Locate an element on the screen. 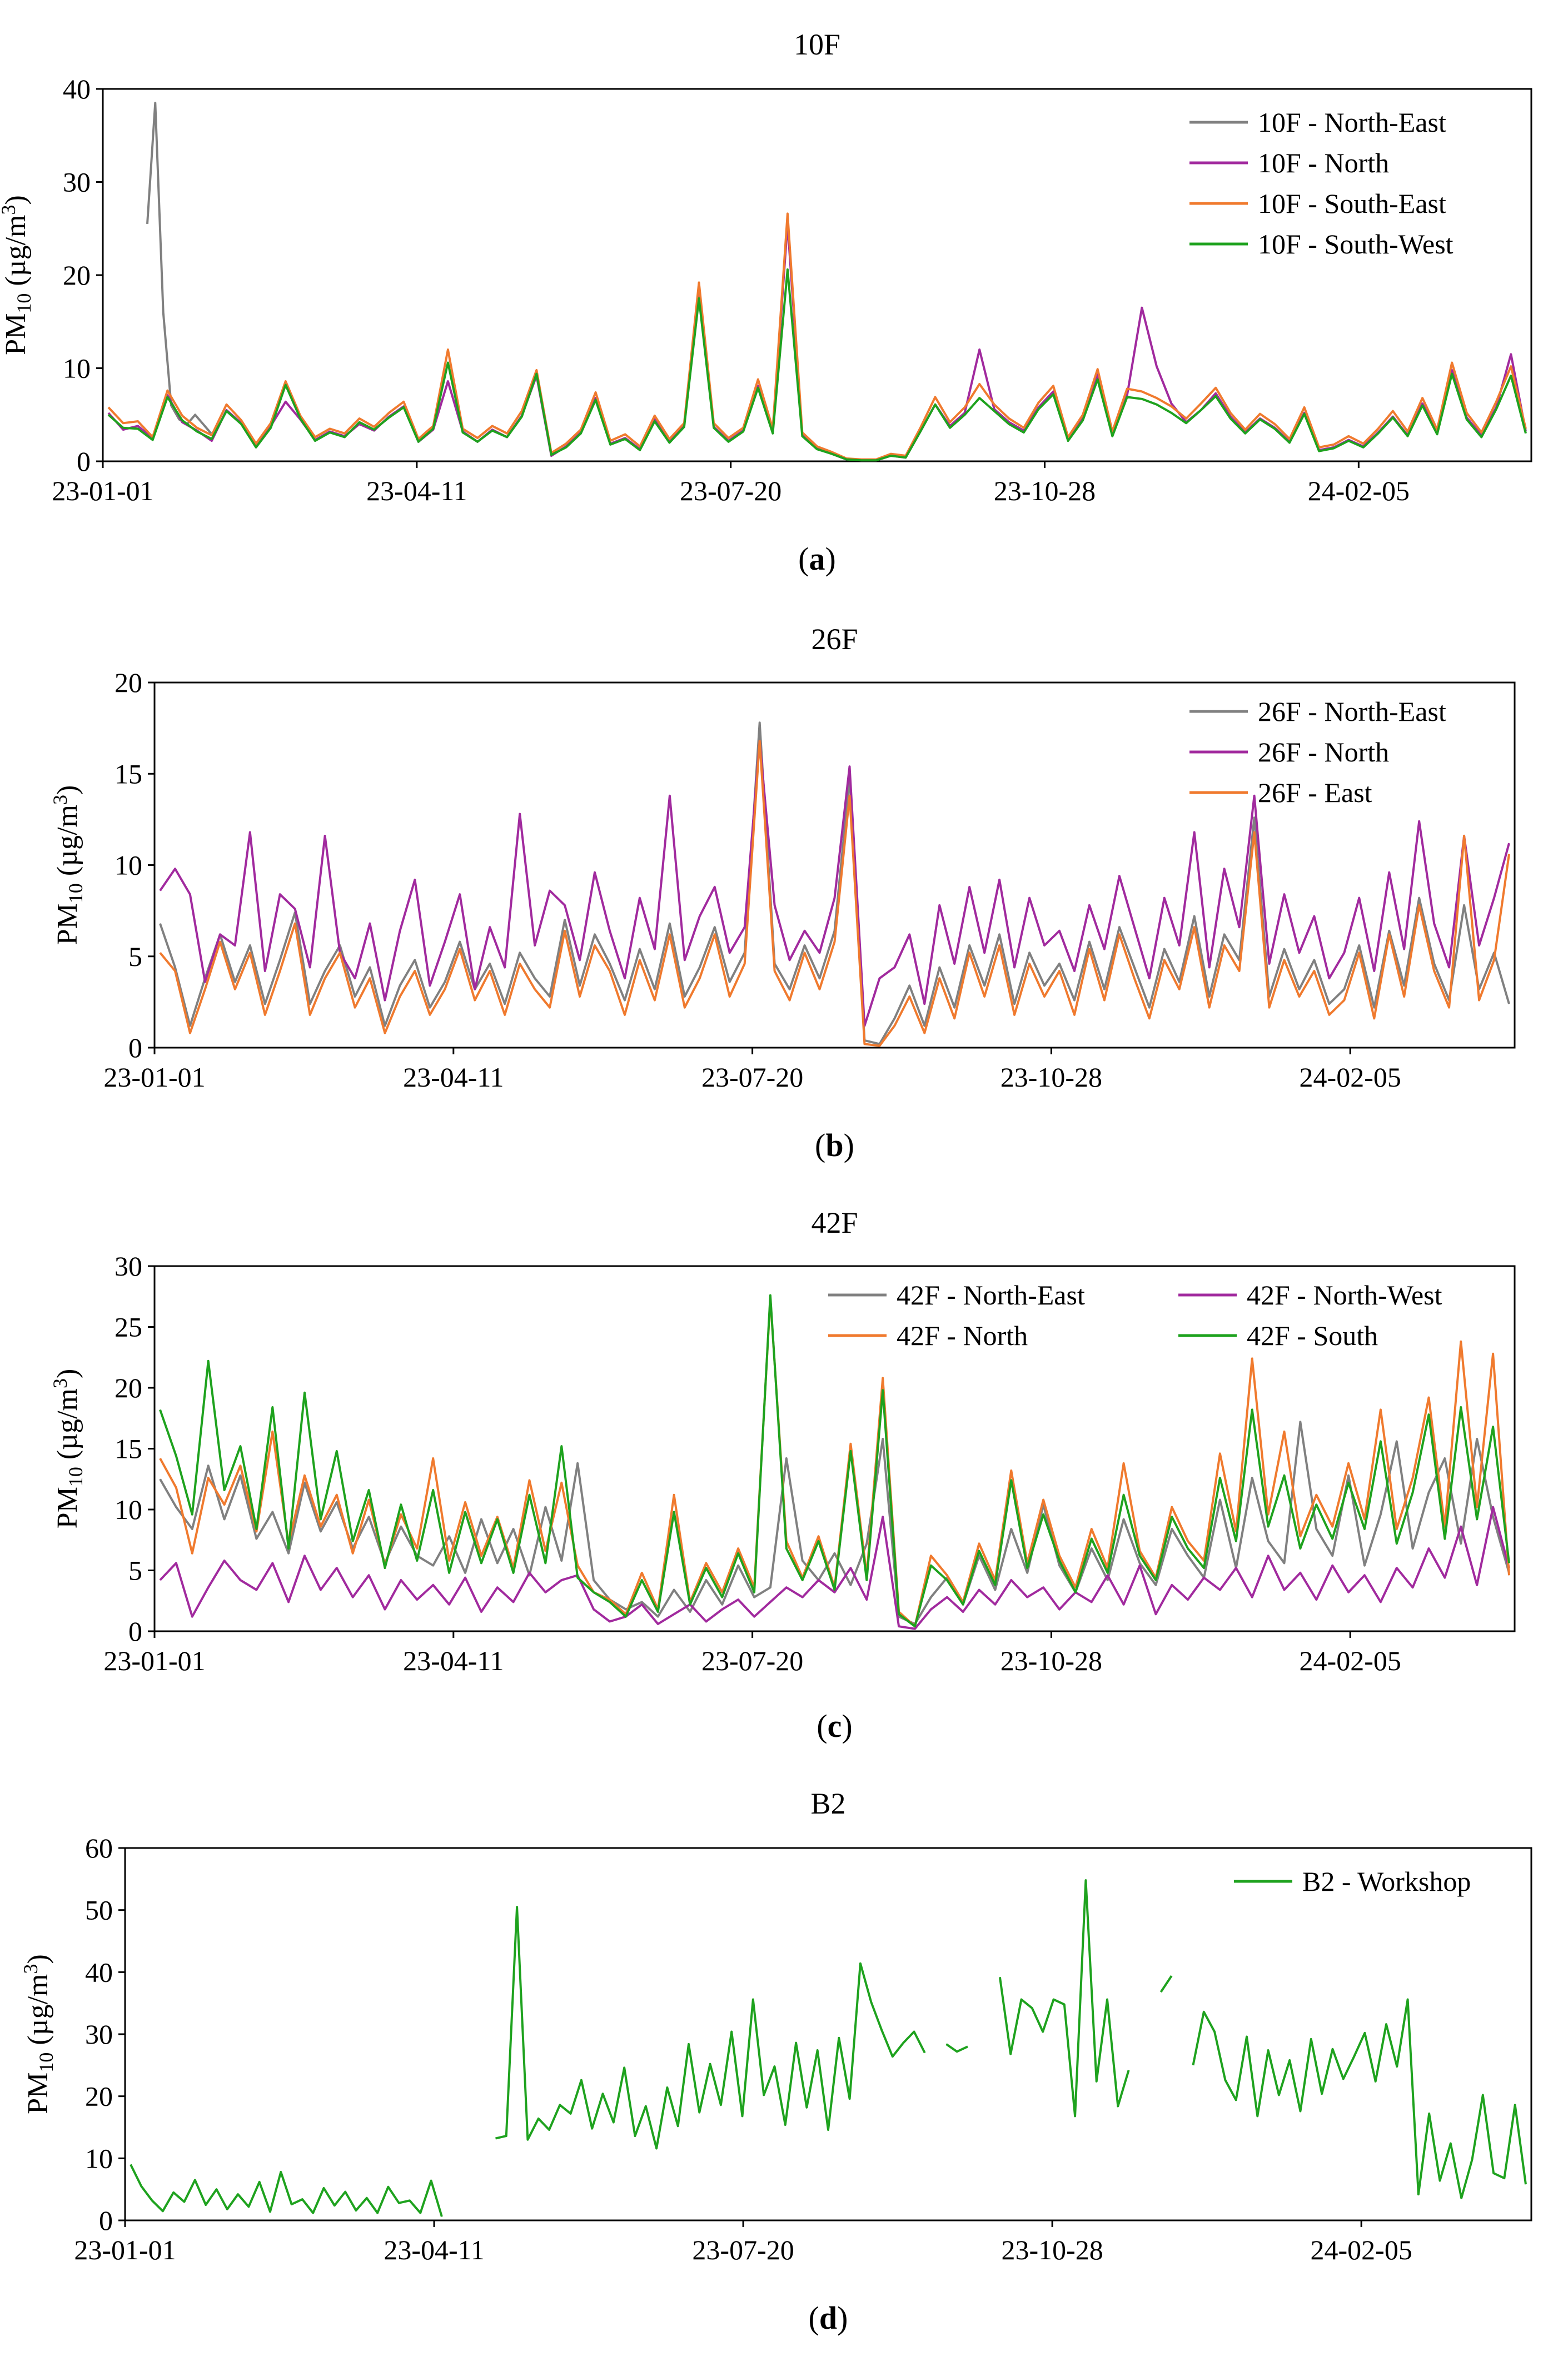  legend-entry: 10F - North-East is located at coordinates (1352, 122).